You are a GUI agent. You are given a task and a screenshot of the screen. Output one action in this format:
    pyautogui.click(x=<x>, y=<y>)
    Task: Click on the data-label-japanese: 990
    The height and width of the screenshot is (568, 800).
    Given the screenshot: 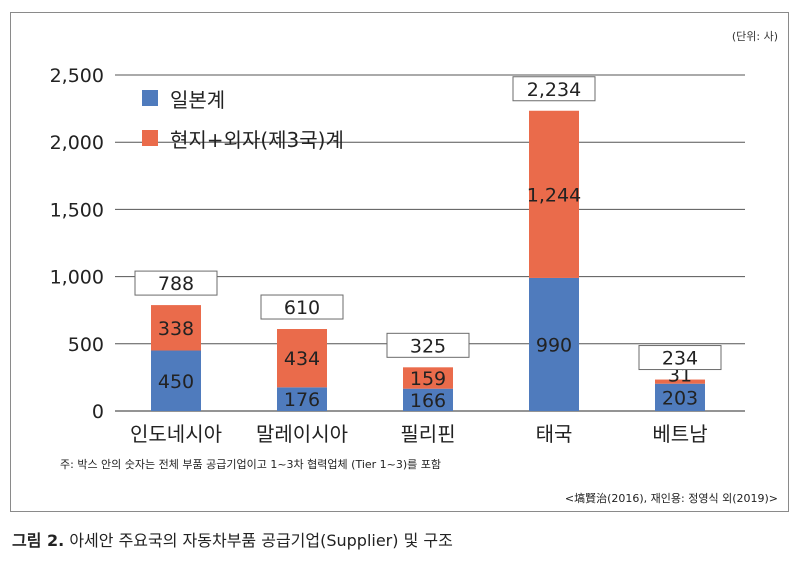 What is the action you would take?
    pyautogui.click(x=554, y=345)
    